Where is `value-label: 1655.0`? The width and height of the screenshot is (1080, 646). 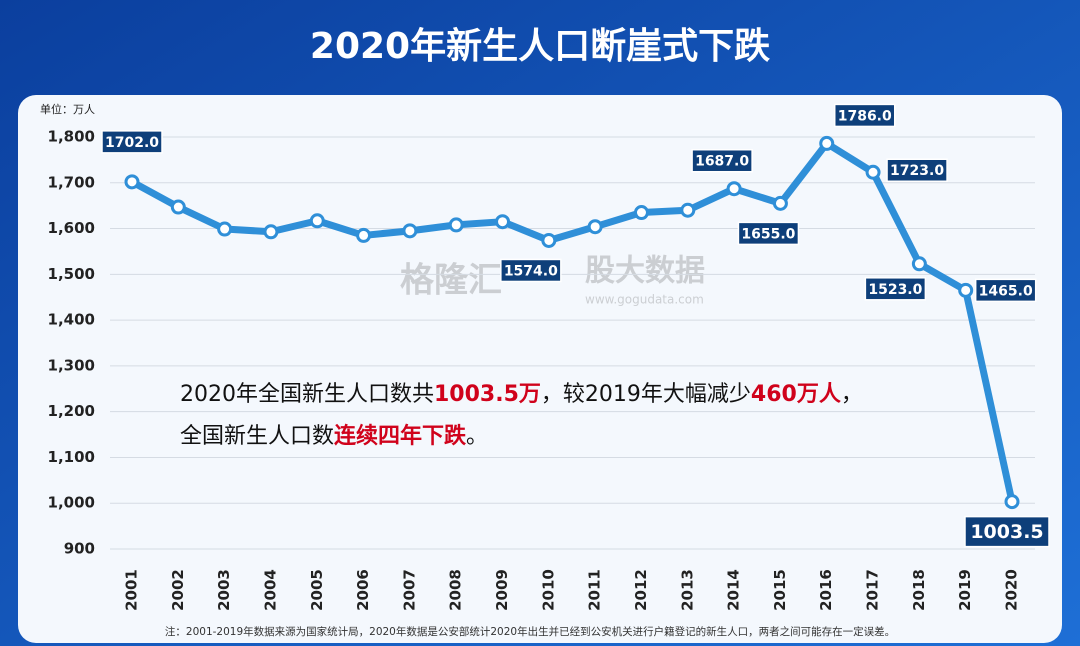
value-label: 1655.0 is located at coordinates (768, 234).